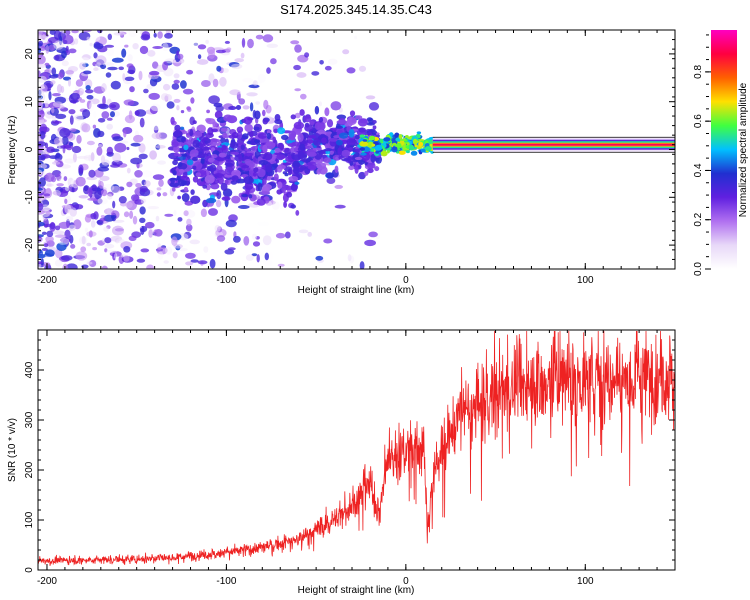 The width and height of the screenshot is (750, 600). Describe the element at coordinates (29, 102) in the screenshot. I see `y-tick-label: 10` at that location.